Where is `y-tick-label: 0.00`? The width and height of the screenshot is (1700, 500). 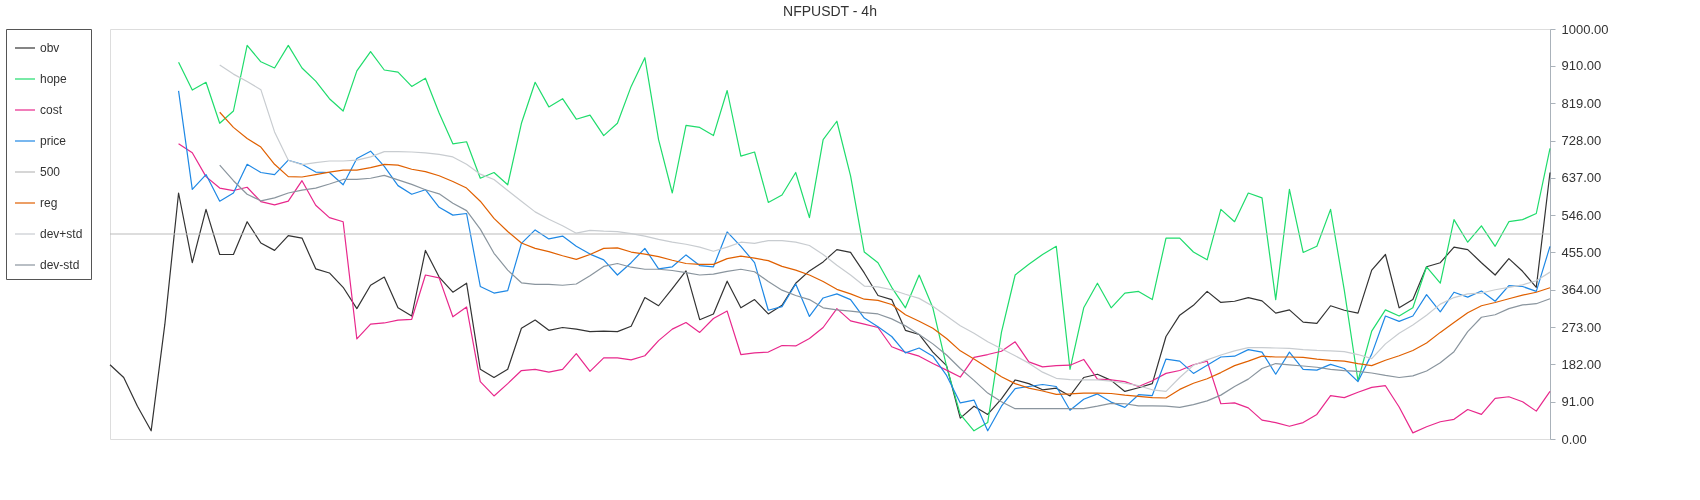
y-tick-label: 0.00 is located at coordinates (1574, 439).